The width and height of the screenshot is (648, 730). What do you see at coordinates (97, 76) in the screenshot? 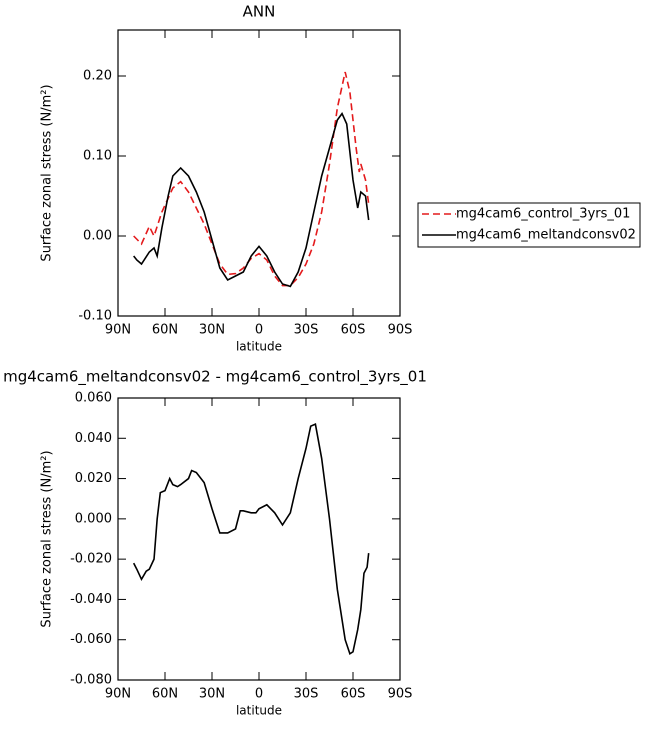
I see `y-tick-label: 0.20` at bounding box center [97, 76].